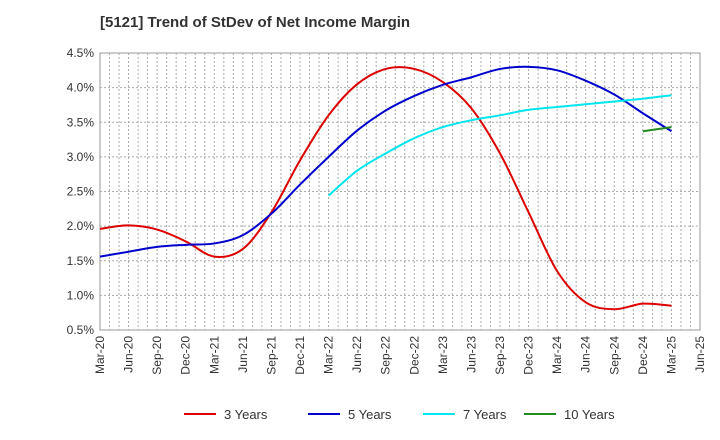  I want to click on x-tick-label: Sep-22, so click(386, 355).